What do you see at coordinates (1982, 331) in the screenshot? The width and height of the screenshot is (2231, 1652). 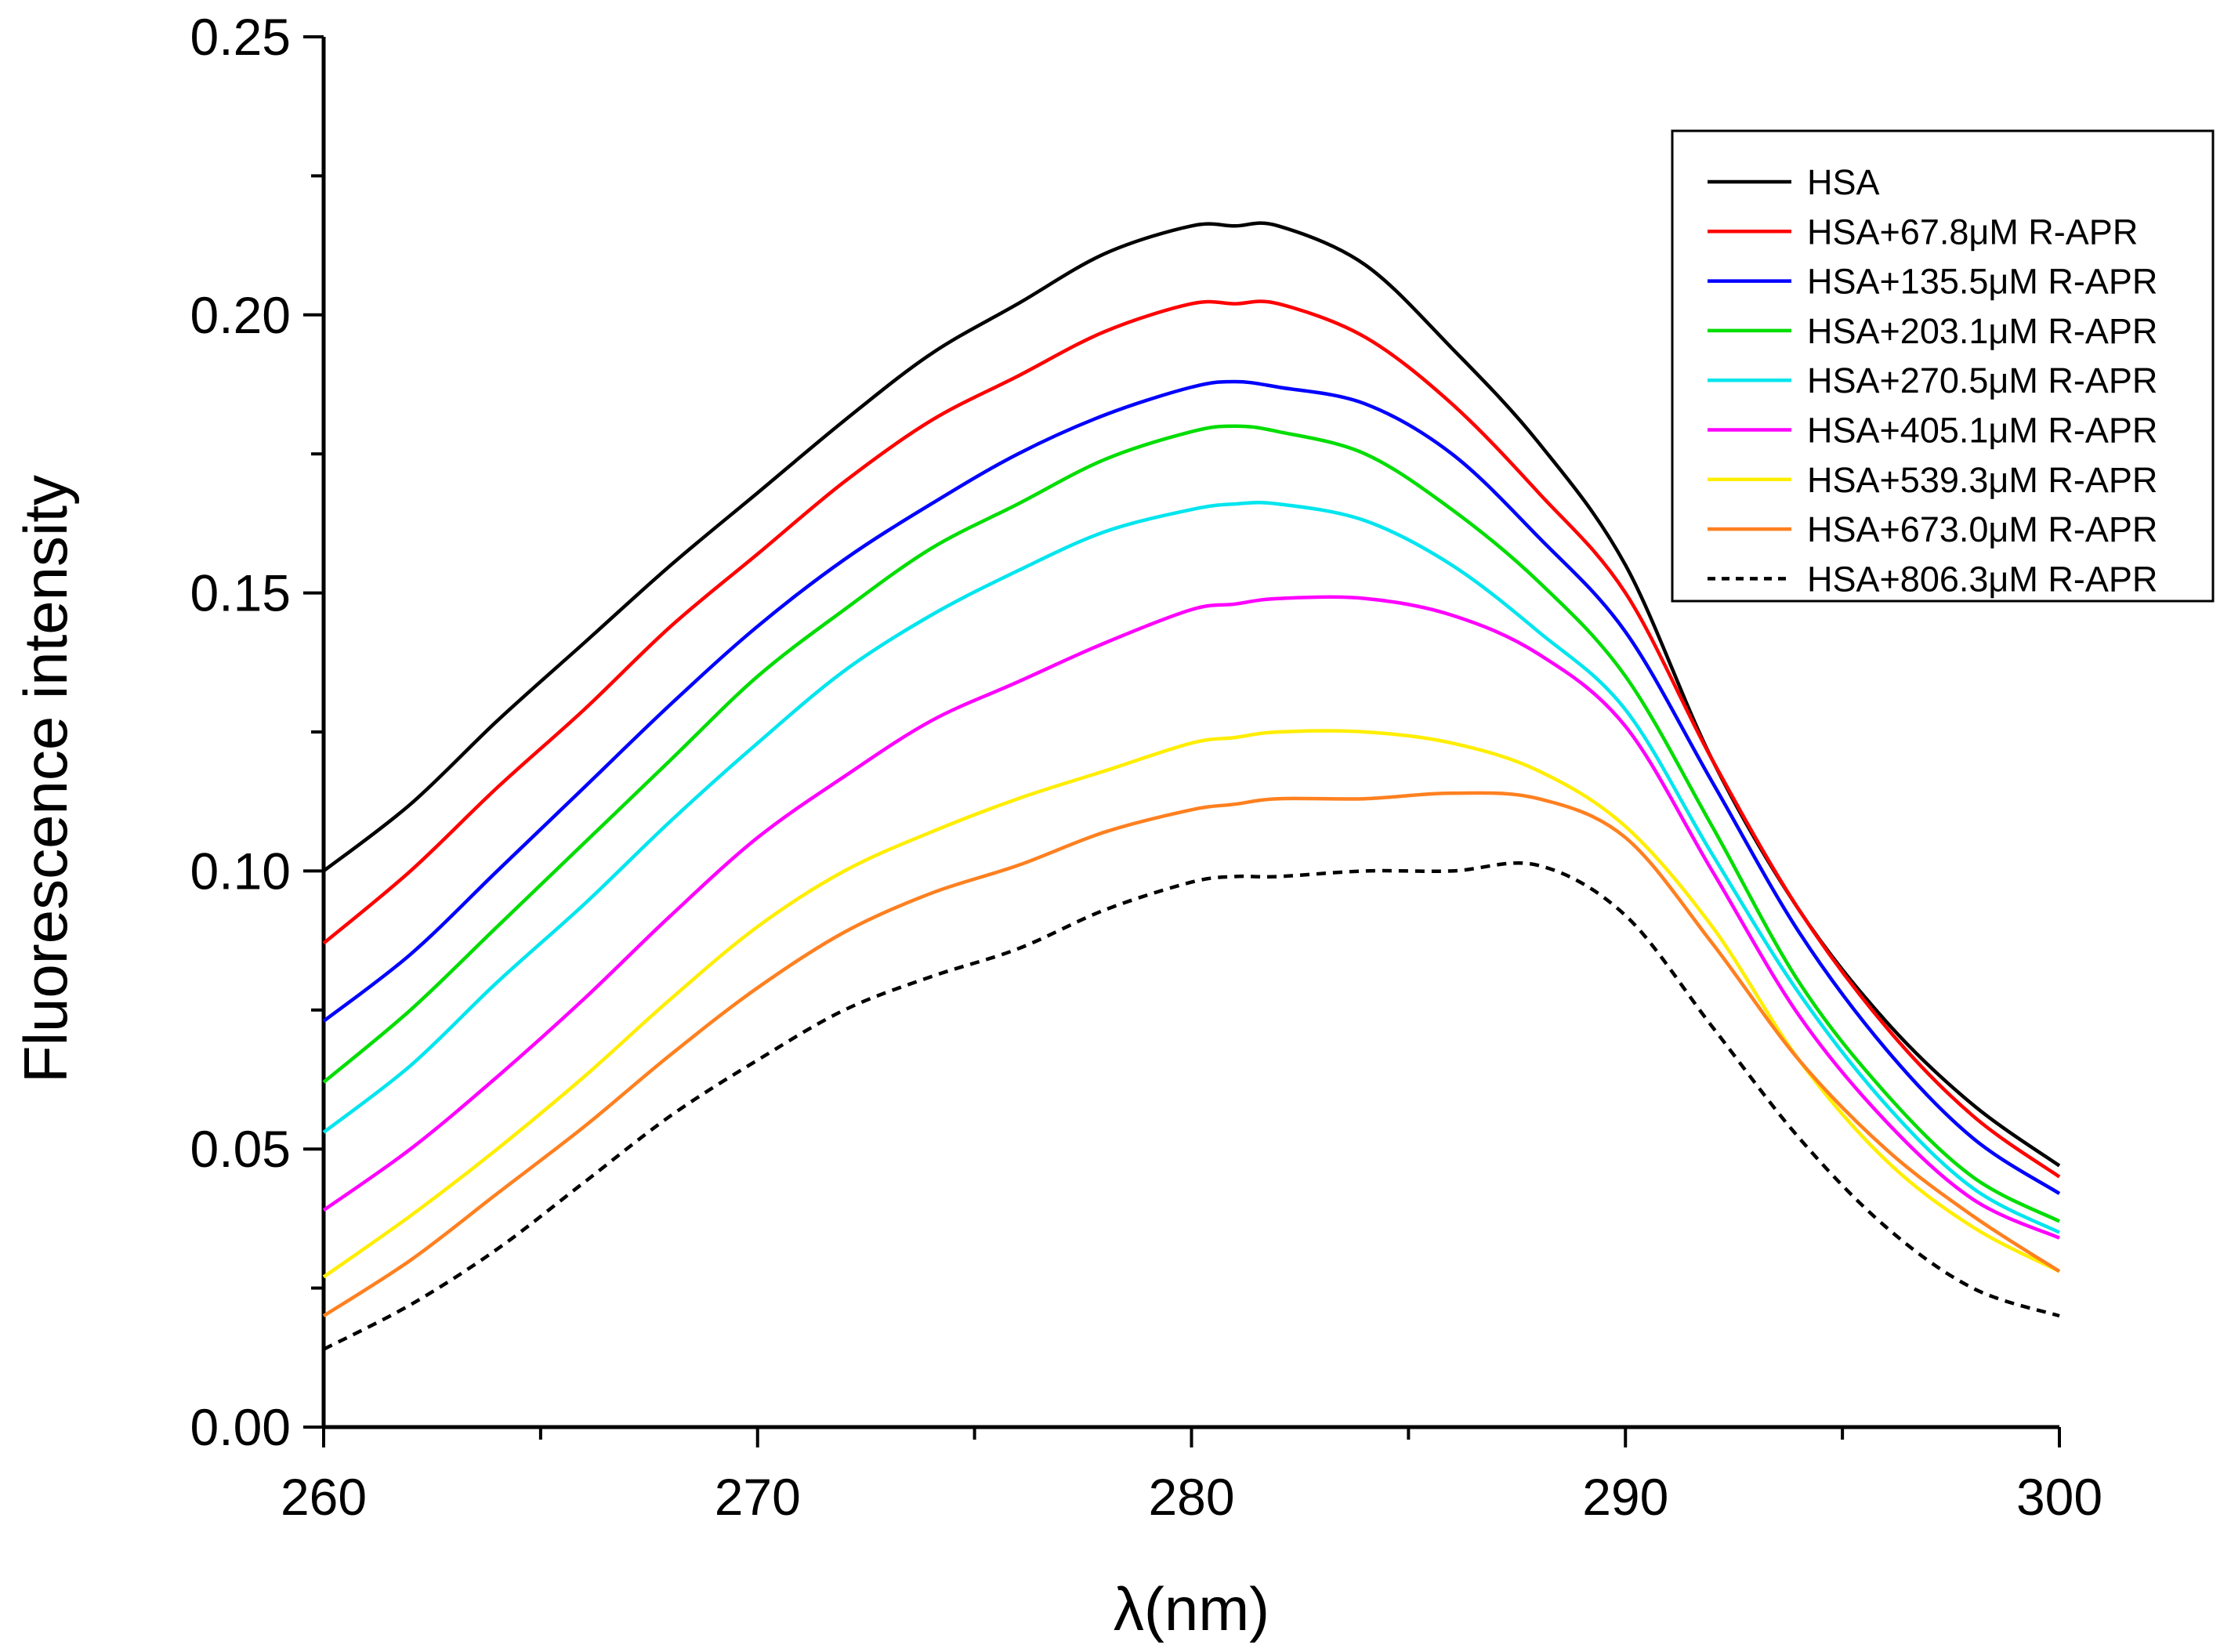 I see `legend-label-3: HSA+203.1μM R-APR` at bounding box center [1982, 331].